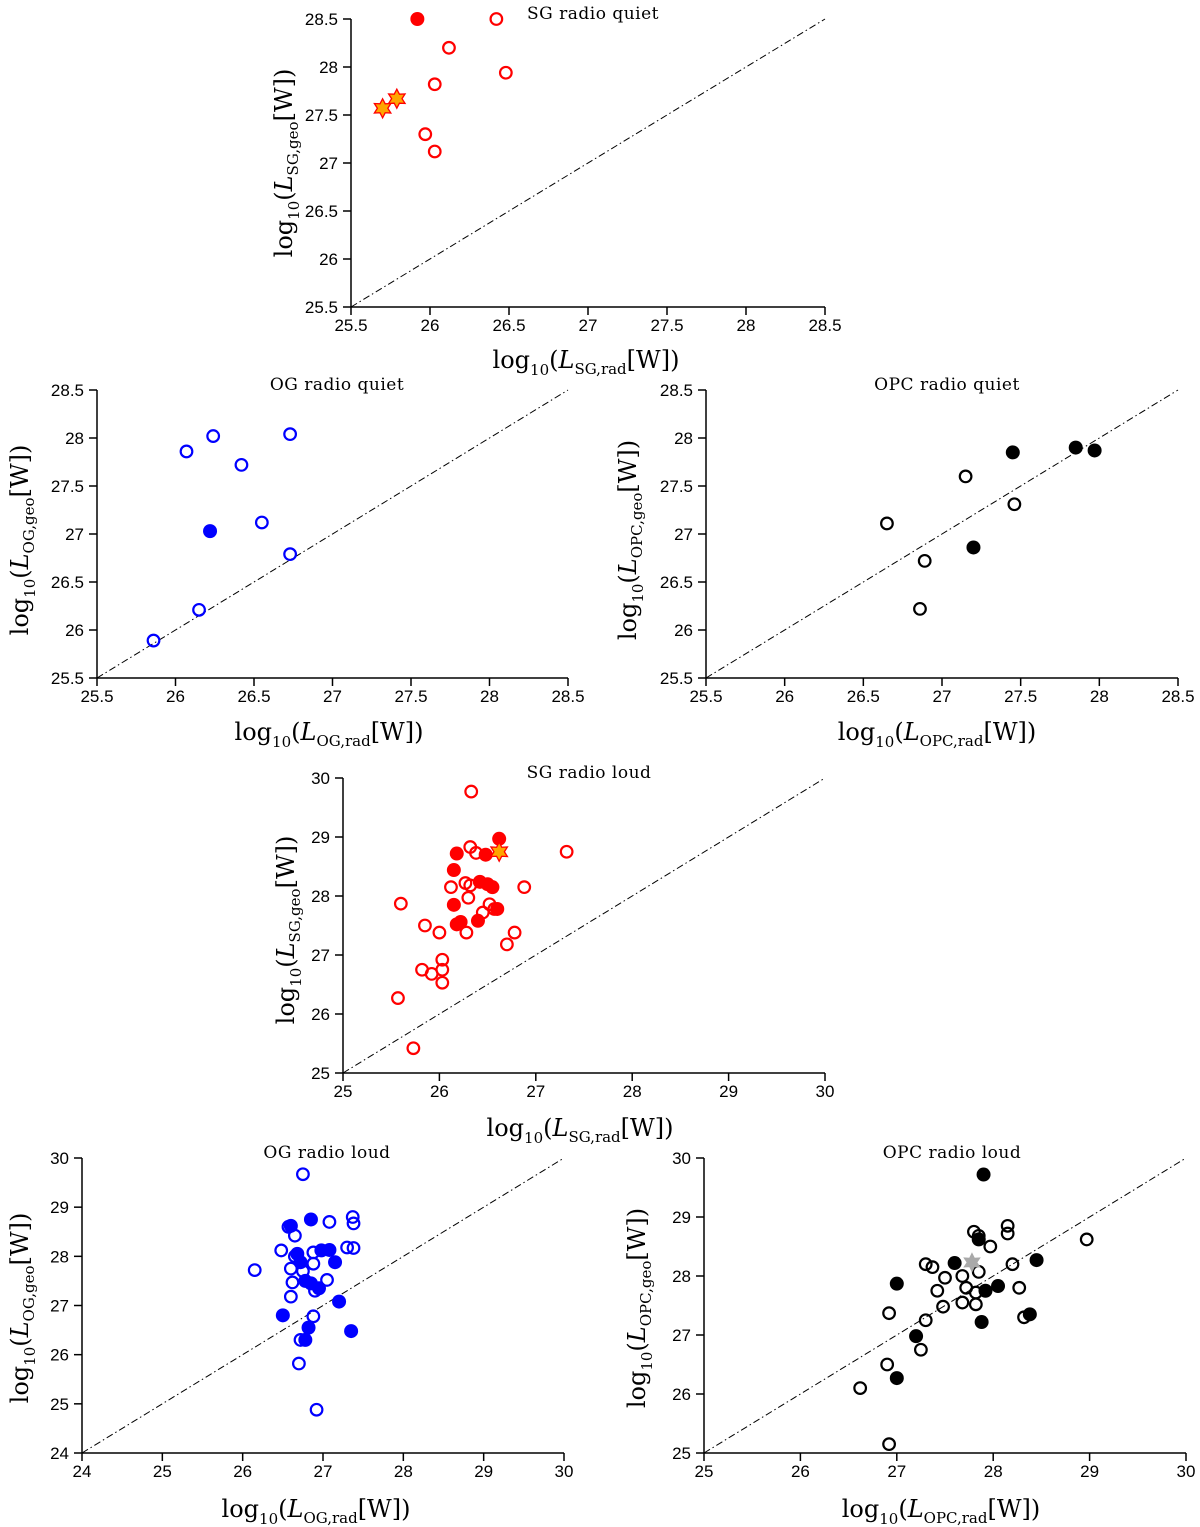  I want to click on x-axis-label-pre: log, so click(254, 732).